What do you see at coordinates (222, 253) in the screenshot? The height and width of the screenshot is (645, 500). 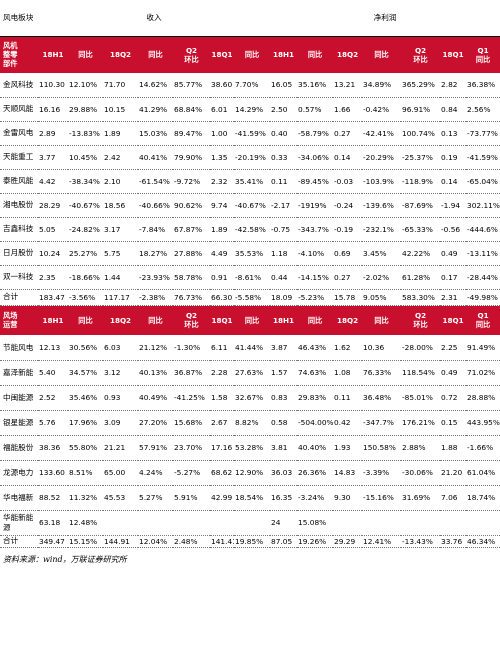 I see `value-cell: 4.49` at bounding box center [222, 253].